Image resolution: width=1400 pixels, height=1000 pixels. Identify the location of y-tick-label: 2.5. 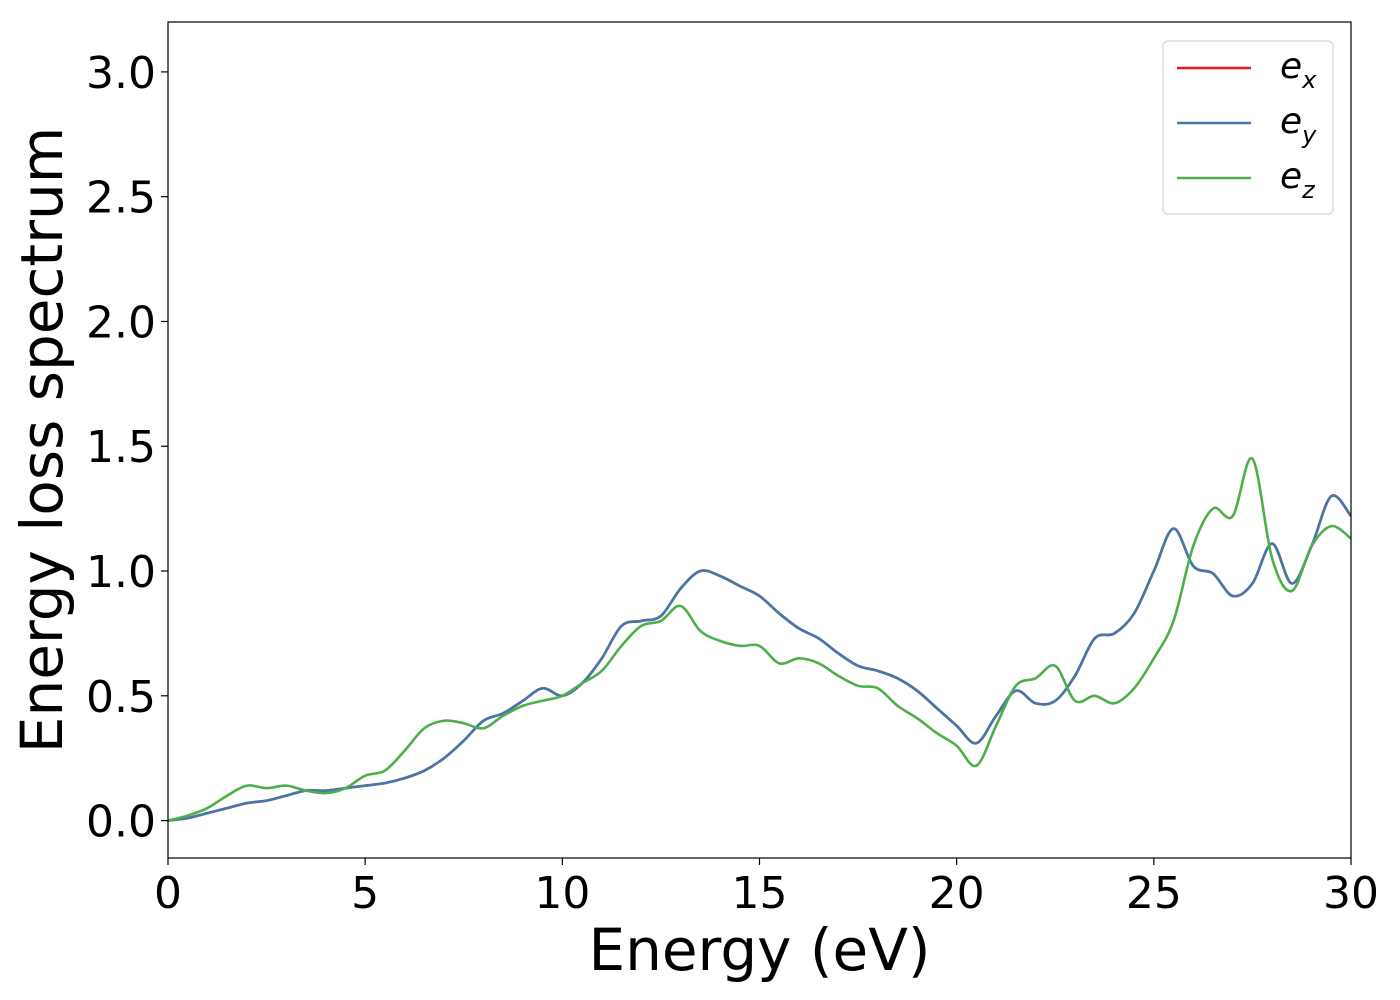
(121, 198).